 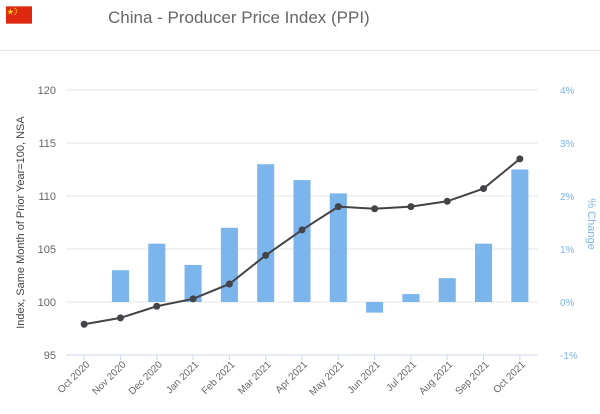 What do you see at coordinates (47, 144) in the screenshot?
I see `y-tick-label: 115` at bounding box center [47, 144].